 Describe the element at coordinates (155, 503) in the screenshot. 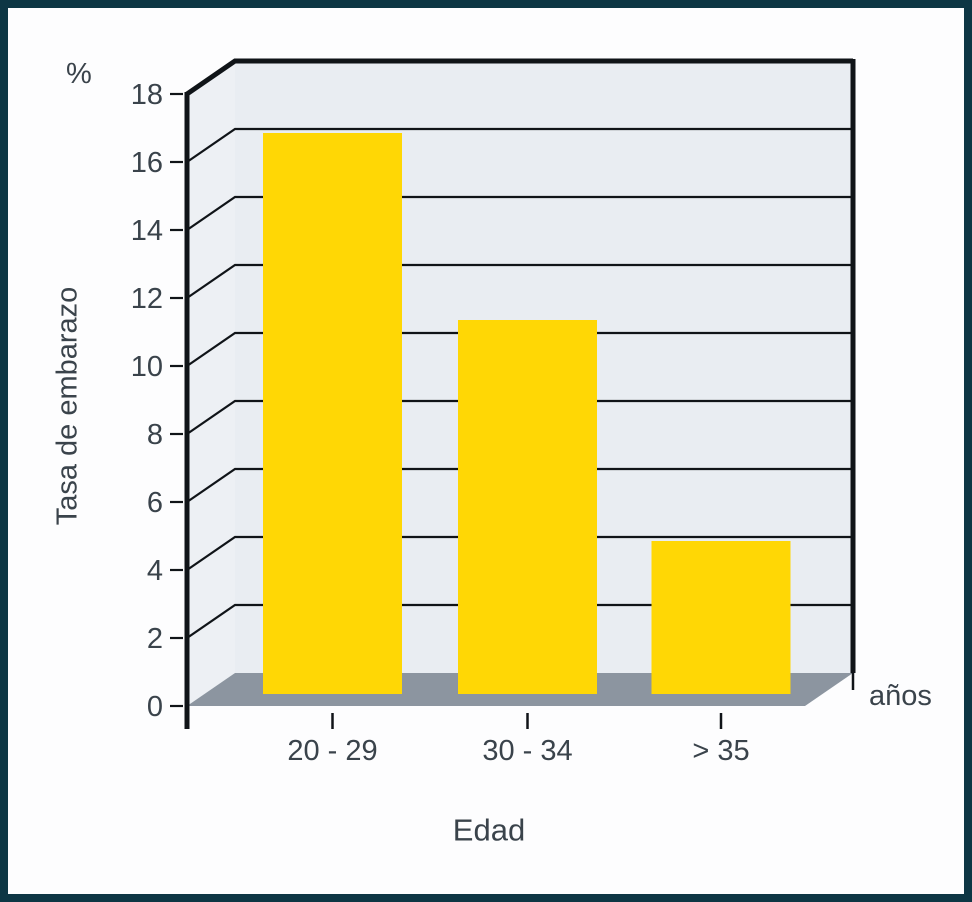

I see `y-tick-label-6: 6` at that location.